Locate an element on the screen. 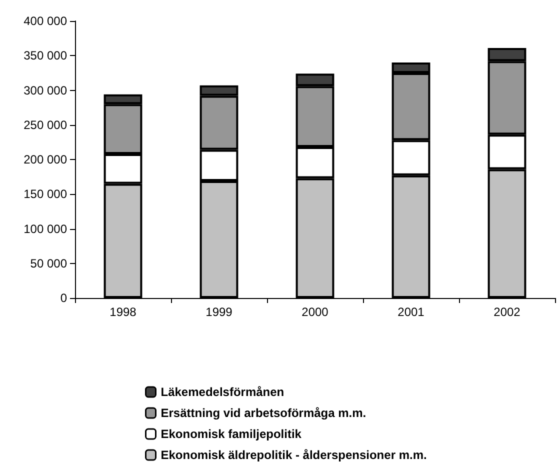 The height and width of the screenshot is (468, 557). x-tick-label: 2001 is located at coordinates (411, 312).